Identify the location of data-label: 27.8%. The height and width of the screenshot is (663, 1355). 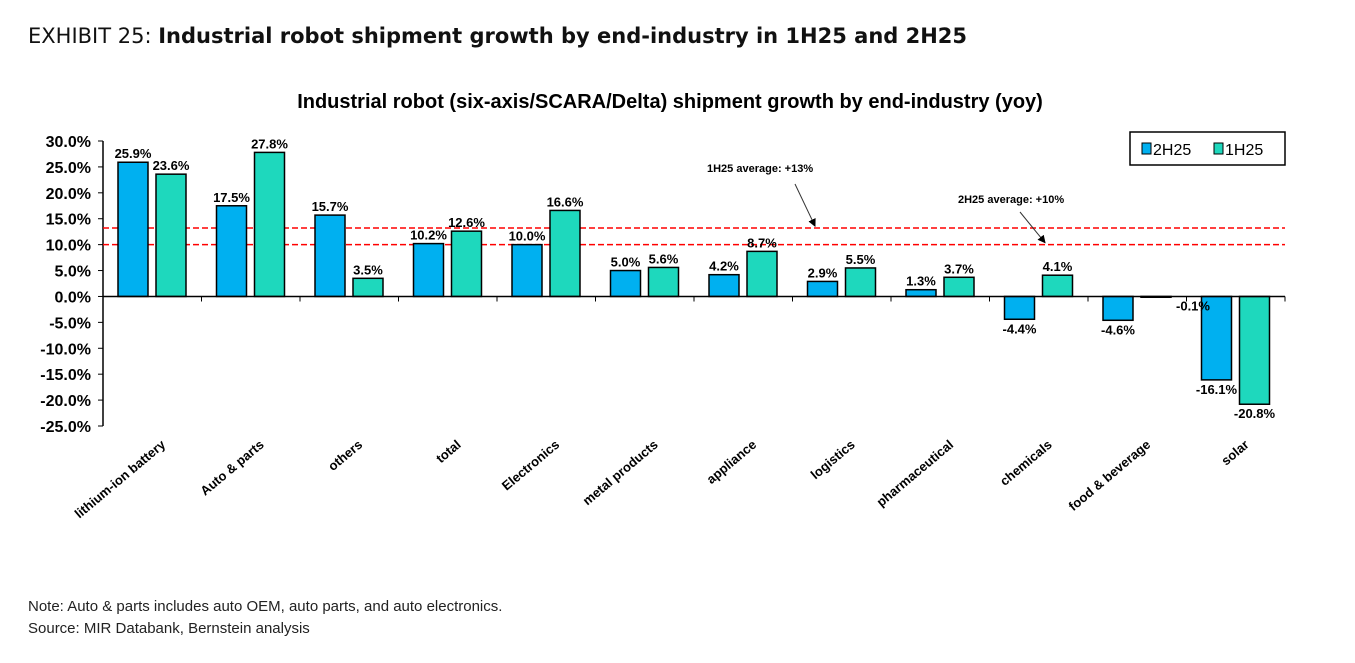
(269, 143).